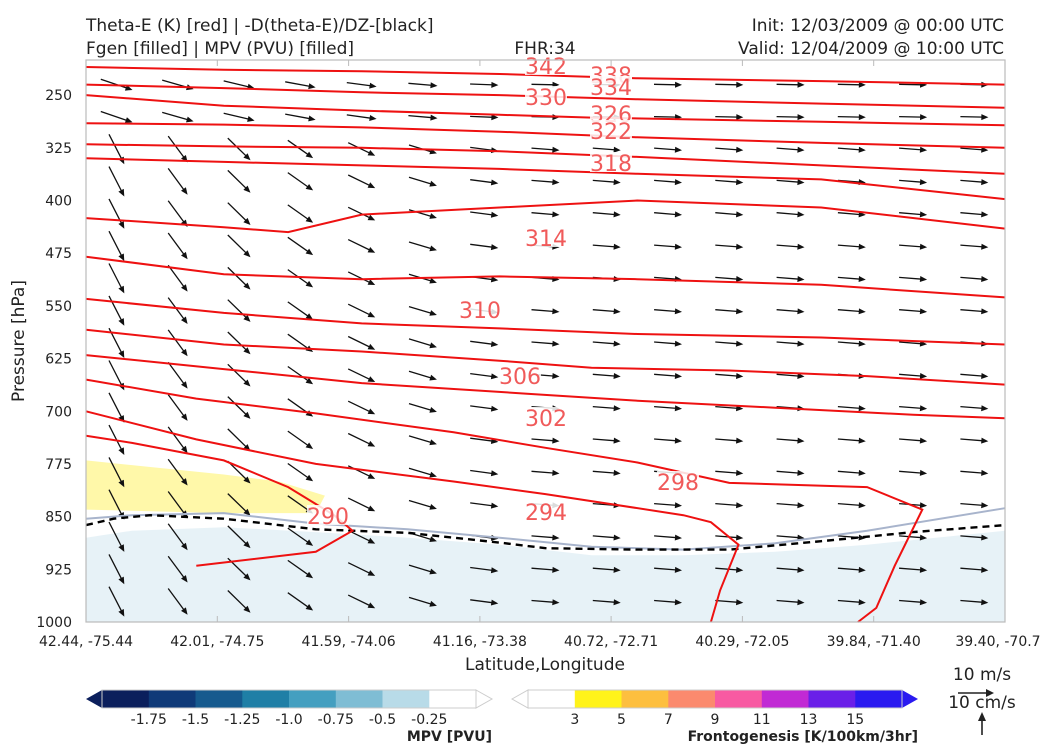 The width and height of the screenshot is (1050, 750). What do you see at coordinates (546, 67) in the screenshot?
I see `theta-e-contour-label: 342` at bounding box center [546, 67].